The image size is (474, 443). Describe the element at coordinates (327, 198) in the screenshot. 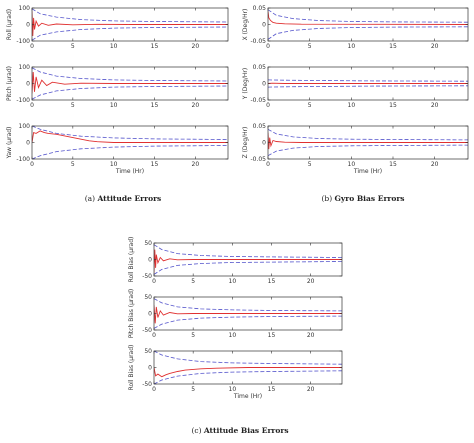

I see `caption-label: (b)` at that location.